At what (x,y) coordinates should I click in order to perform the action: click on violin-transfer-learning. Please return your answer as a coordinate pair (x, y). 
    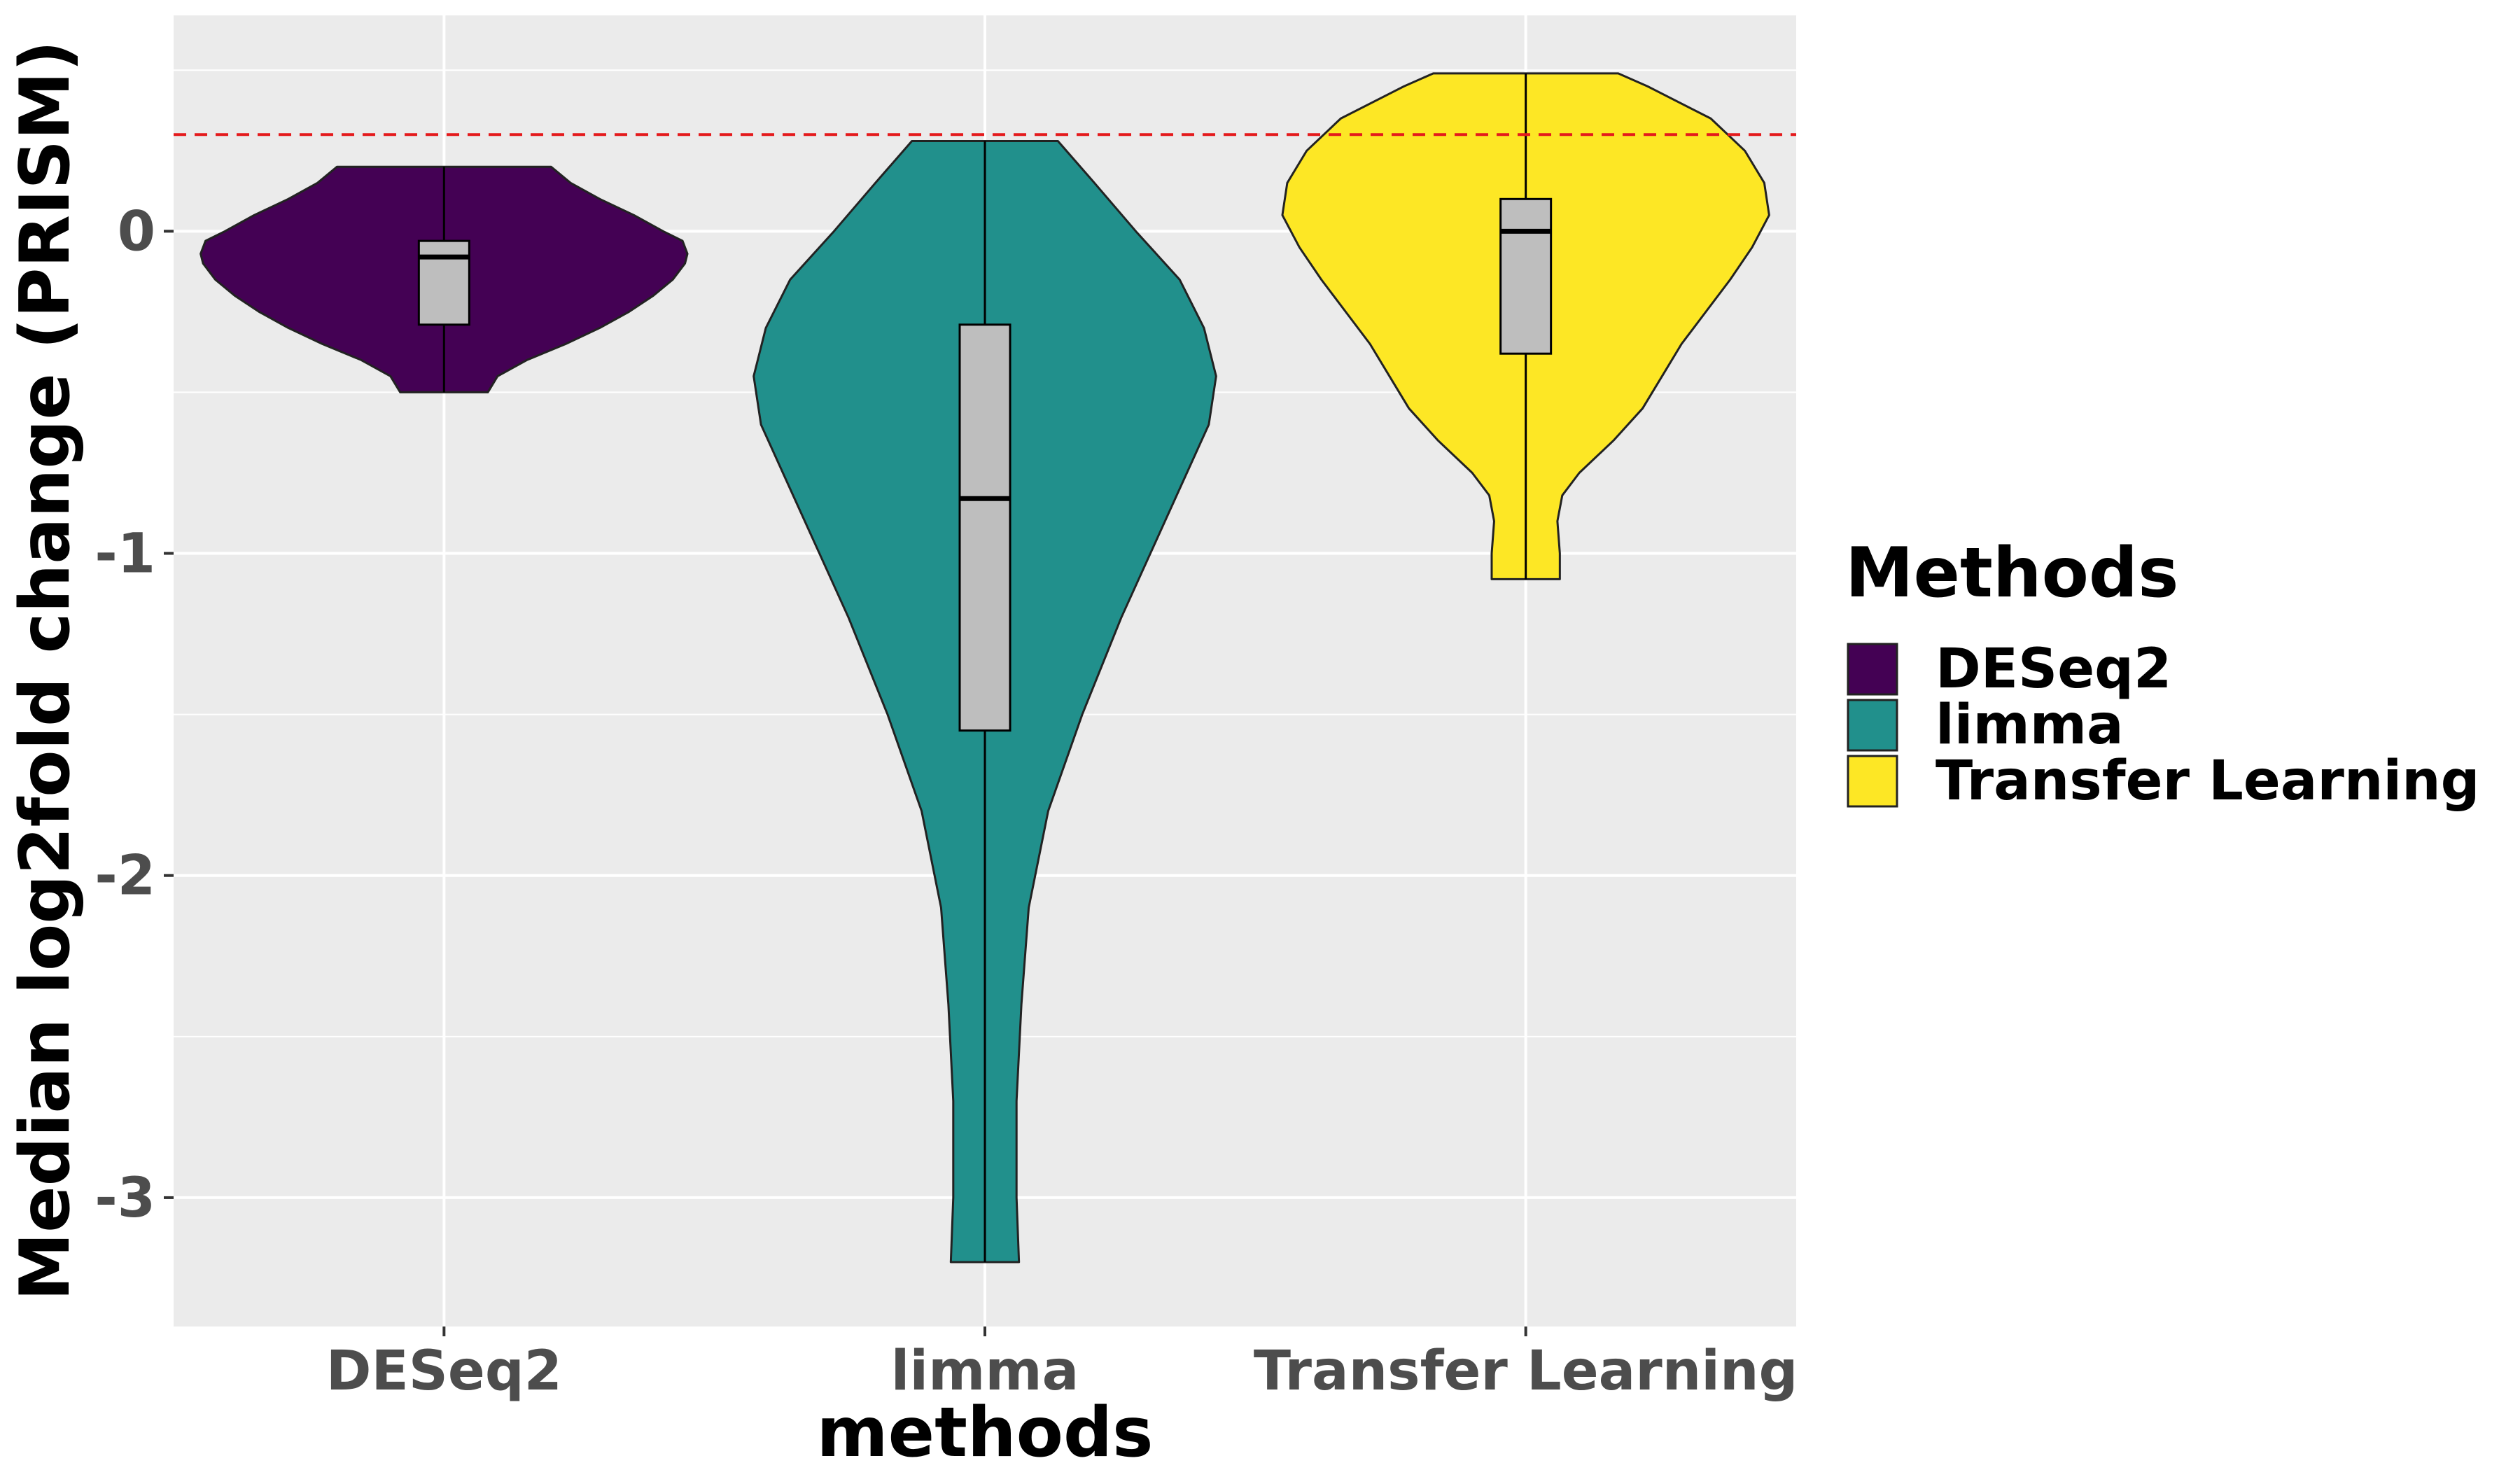
    Looking at the image, I should click on (1525, 326).